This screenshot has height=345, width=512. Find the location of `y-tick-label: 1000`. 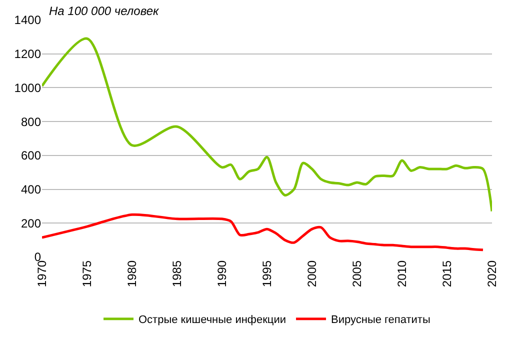

y-tick-label: 1000 is located at coordinates (28, 87).